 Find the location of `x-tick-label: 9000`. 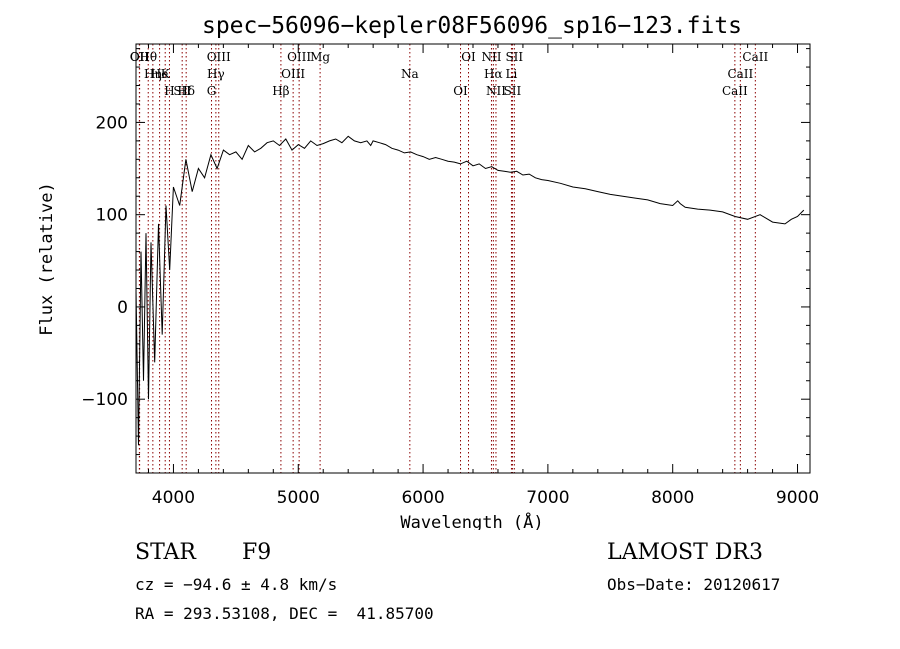

x-tick-label: 9000 is located at coordinates (797, 498).